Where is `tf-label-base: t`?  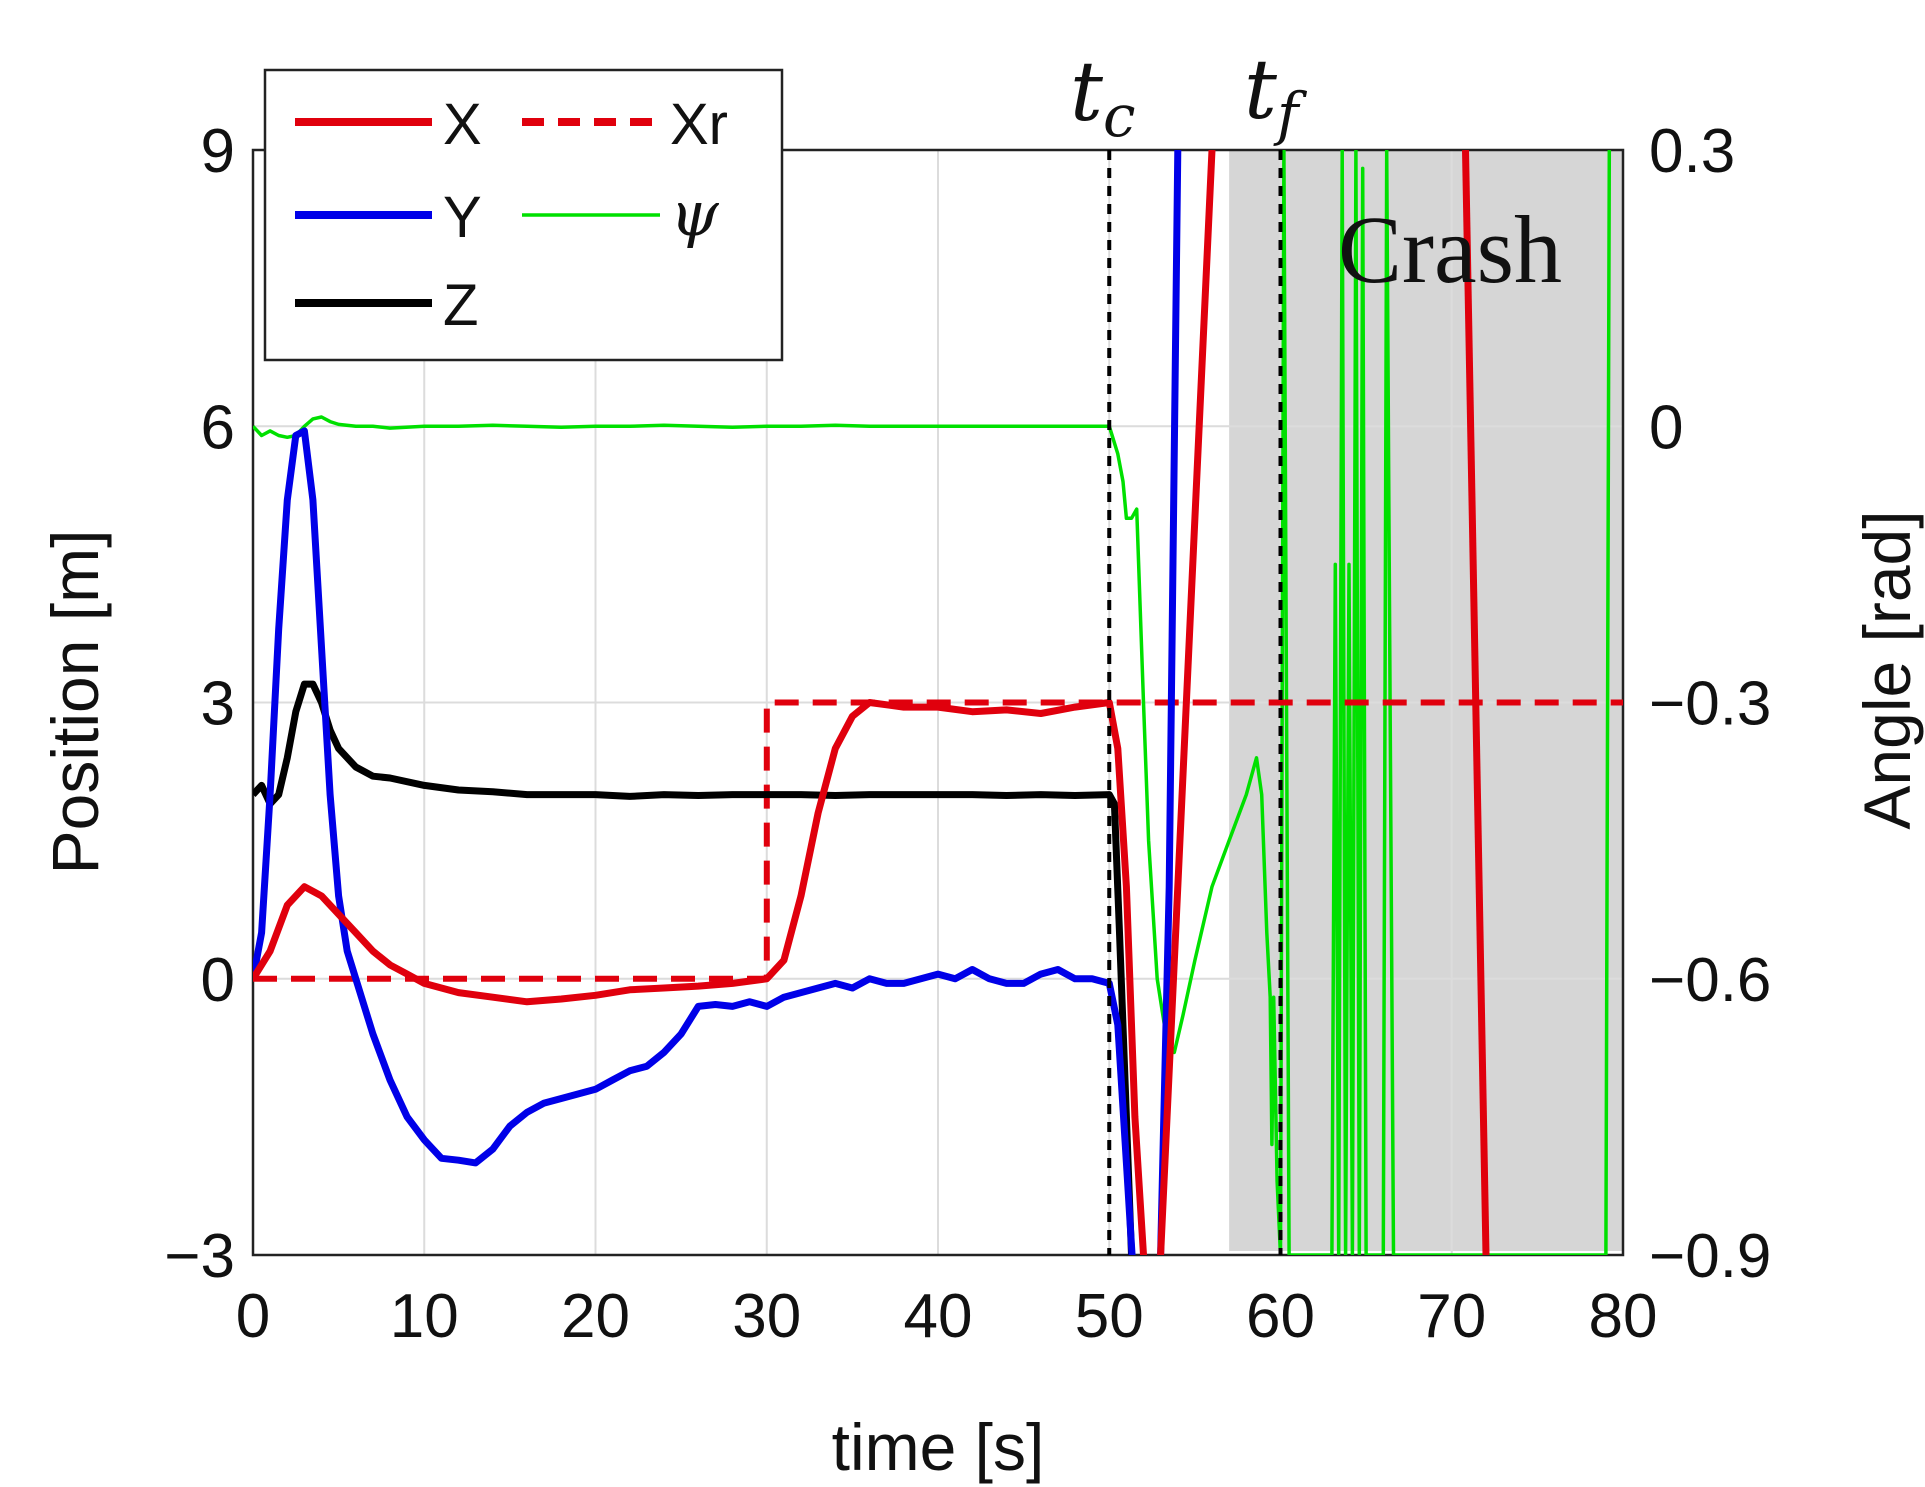 tf-label-base: t is located at coordinates (1261, 90).